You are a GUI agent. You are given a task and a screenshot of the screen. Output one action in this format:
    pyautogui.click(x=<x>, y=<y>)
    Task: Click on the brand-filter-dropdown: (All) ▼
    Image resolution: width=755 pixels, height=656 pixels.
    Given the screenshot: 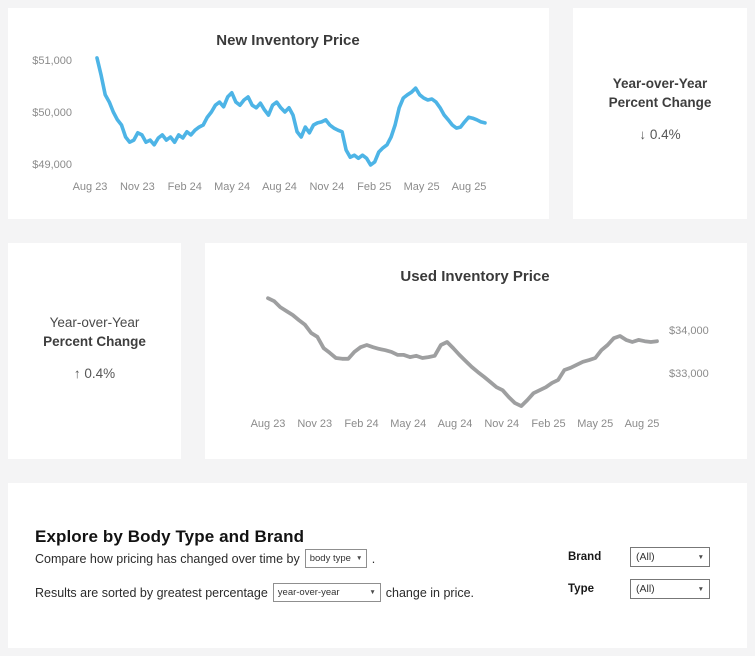 What is the action you would take?
    pyautogui.click(x=670, y=557)
    